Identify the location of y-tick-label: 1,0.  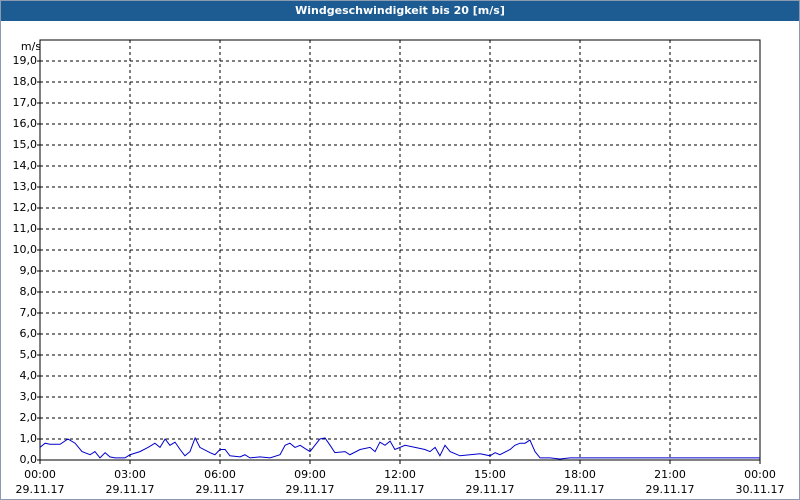
(29, 438).